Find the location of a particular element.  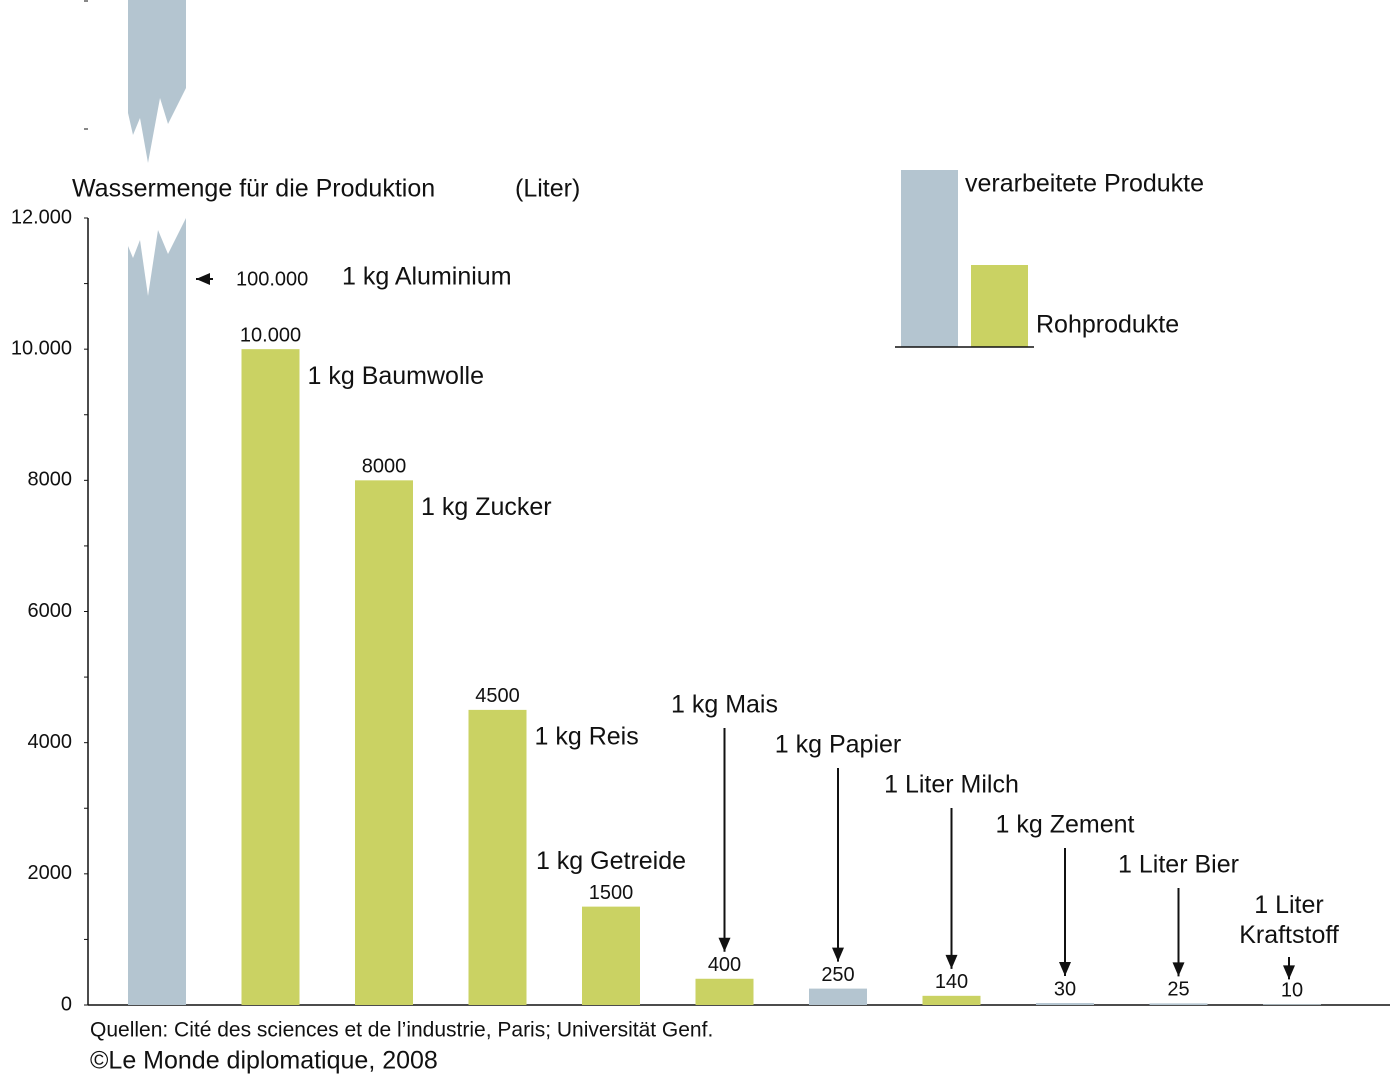

value-label: 250 is located at coordinates (837, 975).